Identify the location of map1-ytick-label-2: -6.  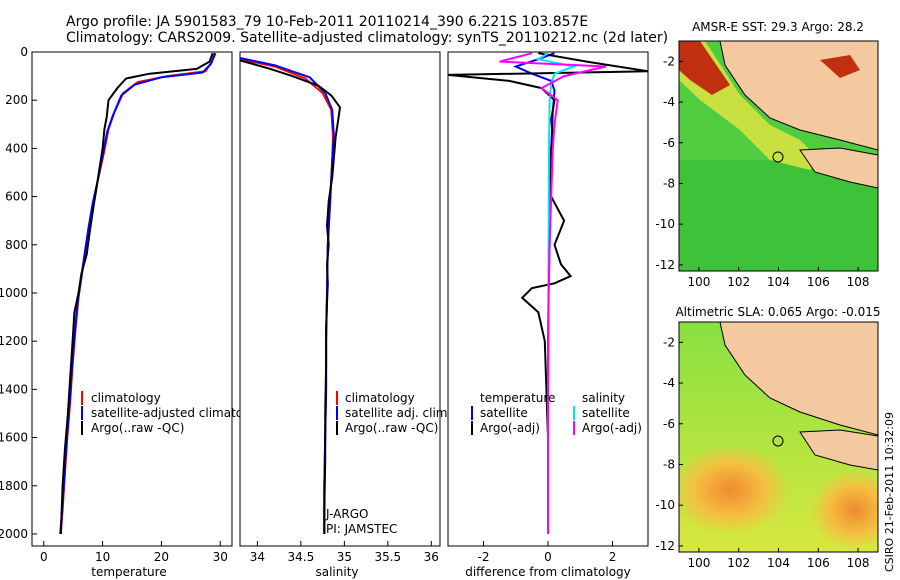
(669, 424).